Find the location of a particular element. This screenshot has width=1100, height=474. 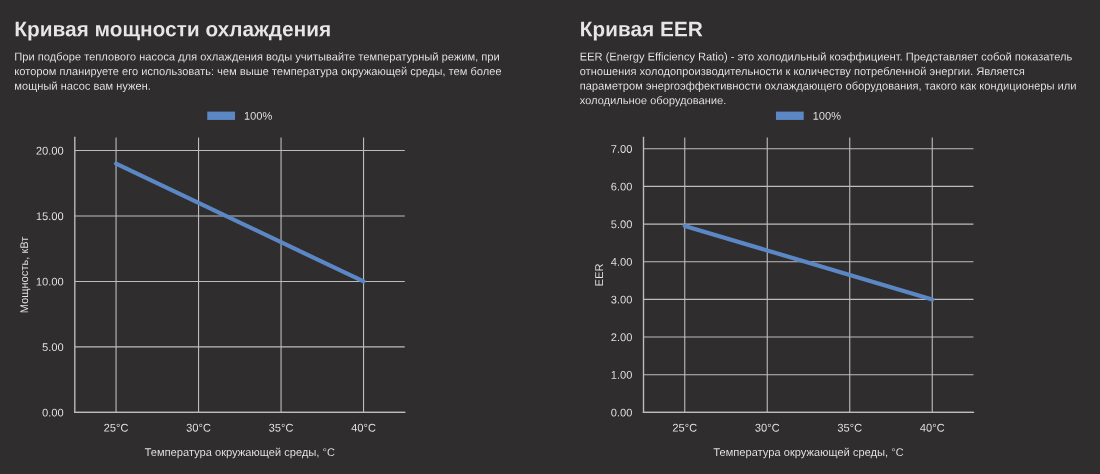

chart-title: Кривая EER is located at coordinates (642, 31).